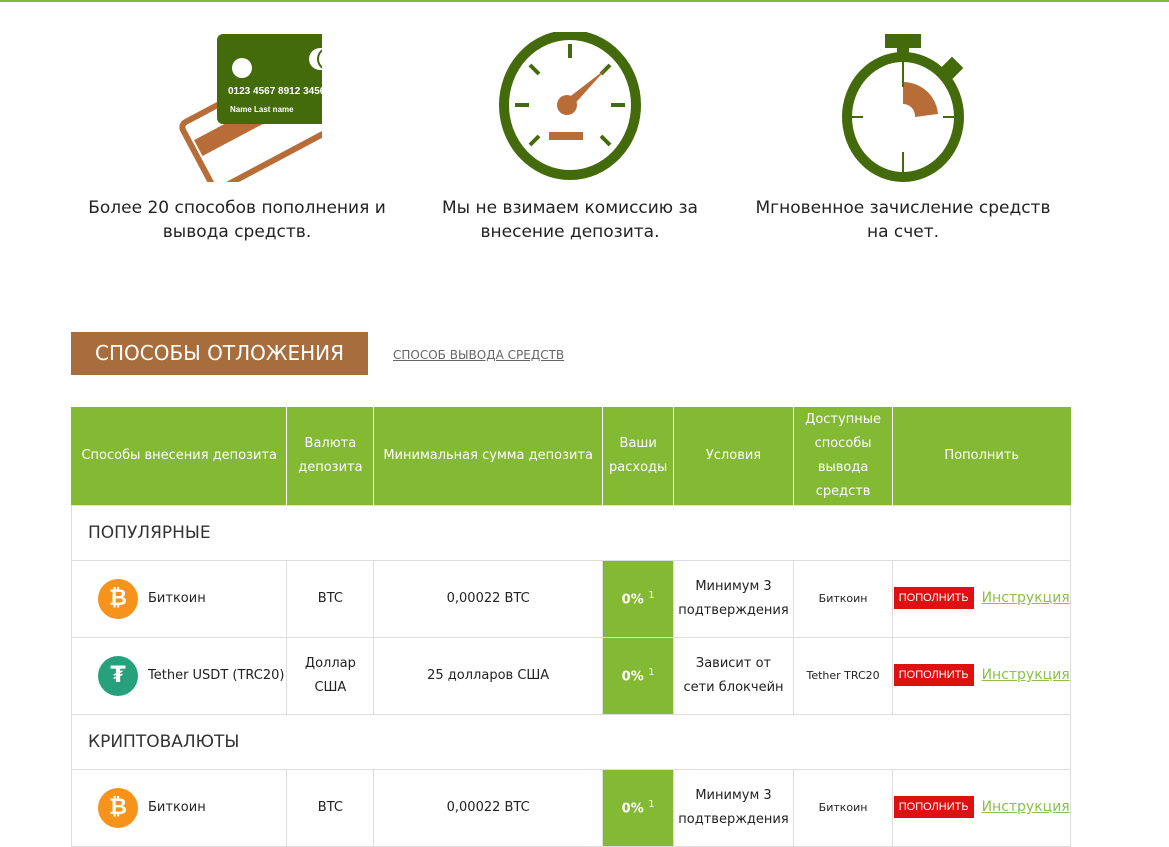 Image resolution: width=1169 pixels, height=847 pixels. Describe the element at coordinates (638, 456) in the screenshot. I see `column-header: Ваши расходы` at that location.